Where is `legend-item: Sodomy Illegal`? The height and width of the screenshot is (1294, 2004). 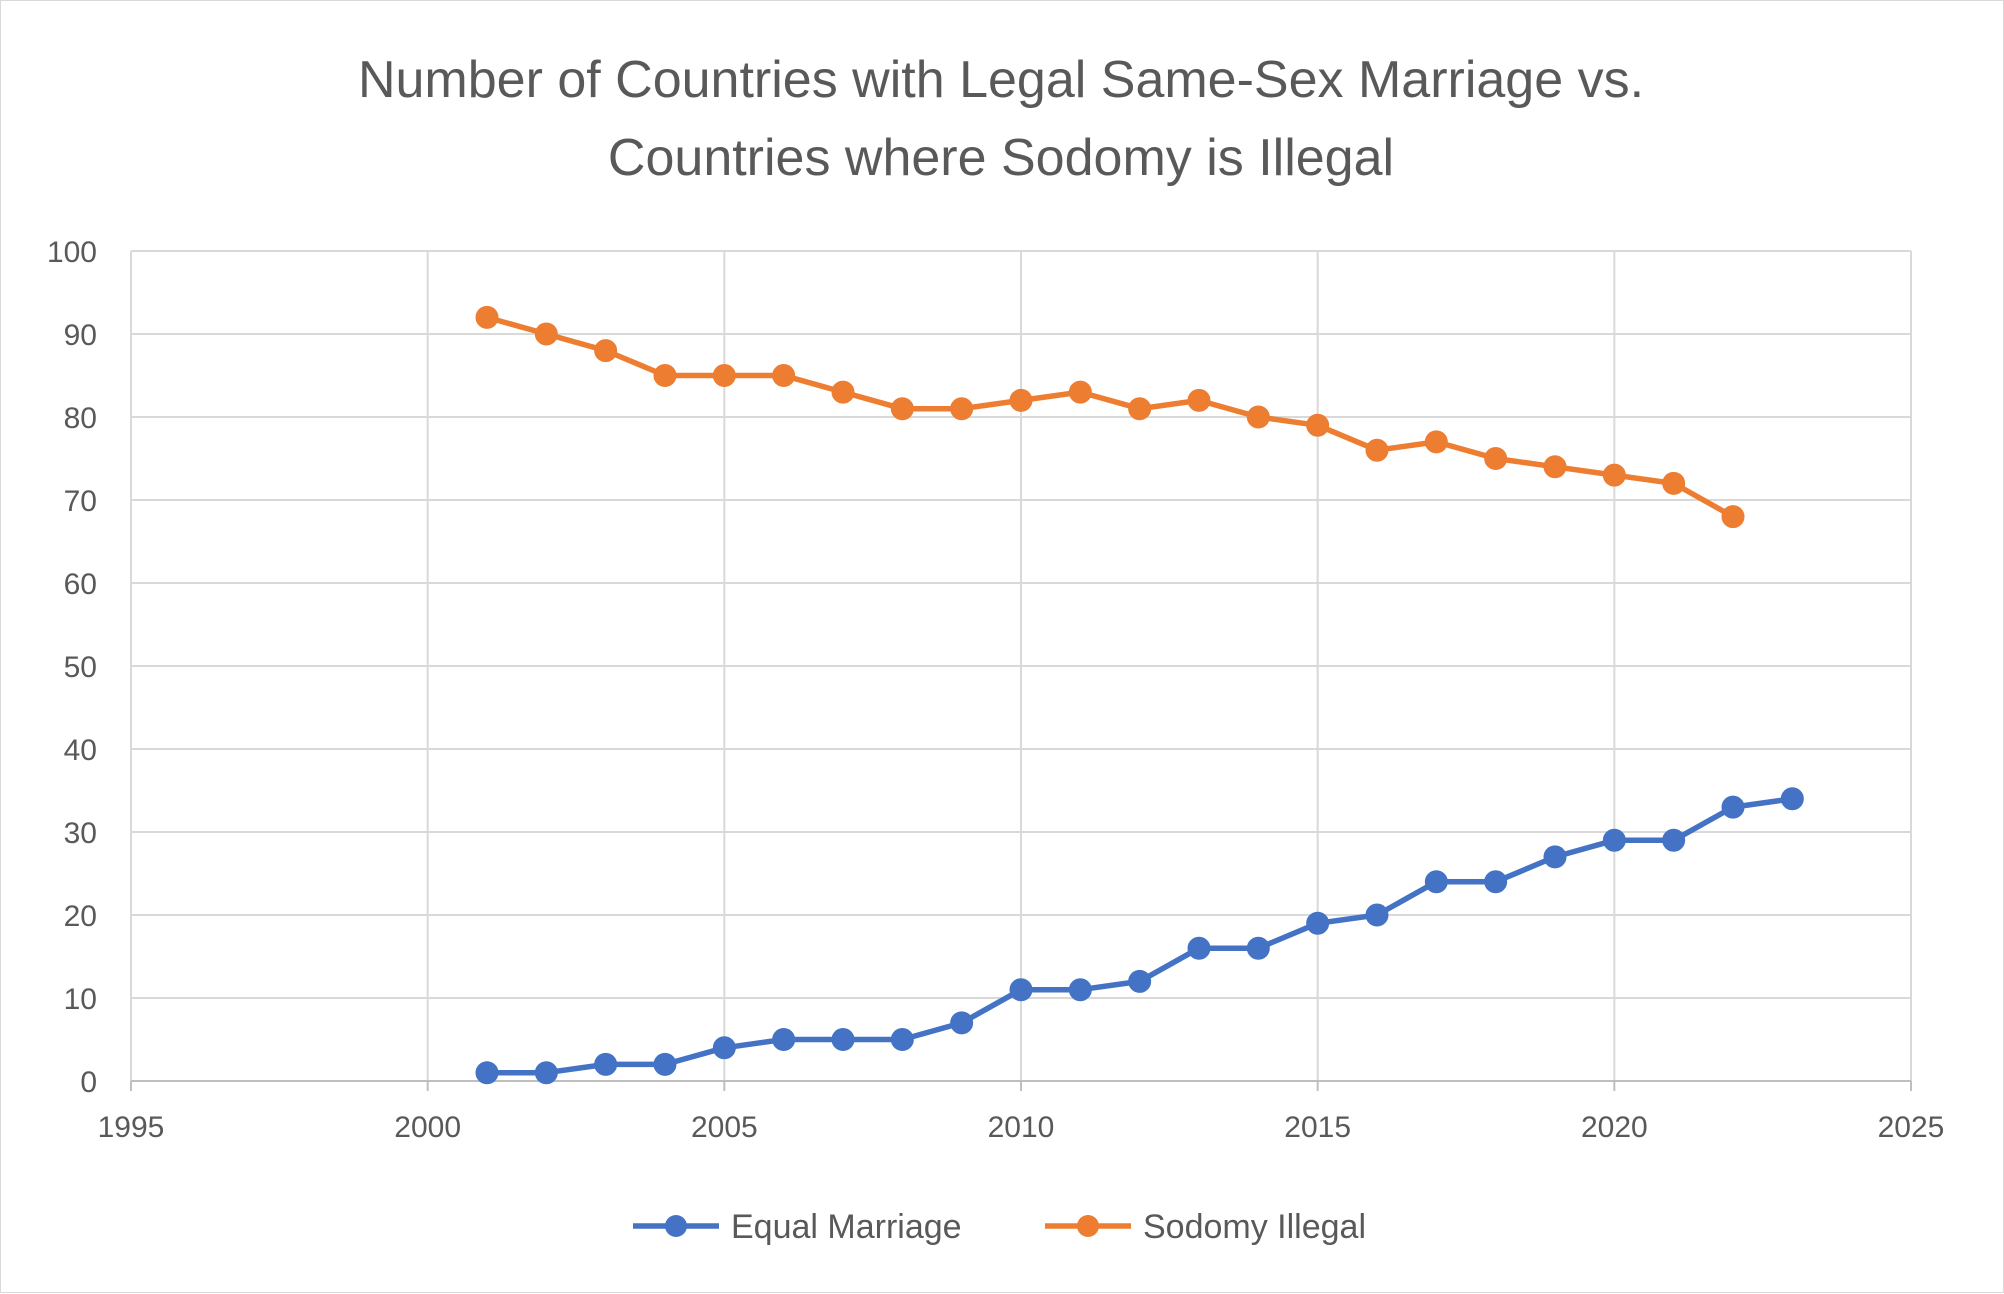
legend-item: Sodomy Illegal is located at coordinates (1205, 1227).